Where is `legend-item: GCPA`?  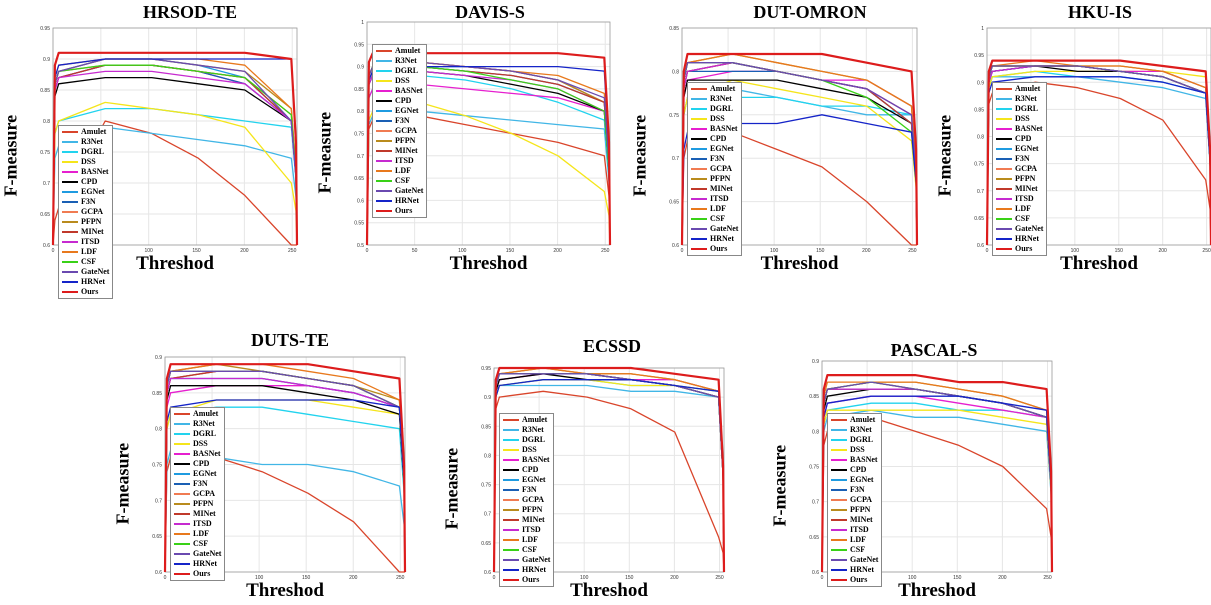
legend-item: GCPA is located at coordinates (854, 500).